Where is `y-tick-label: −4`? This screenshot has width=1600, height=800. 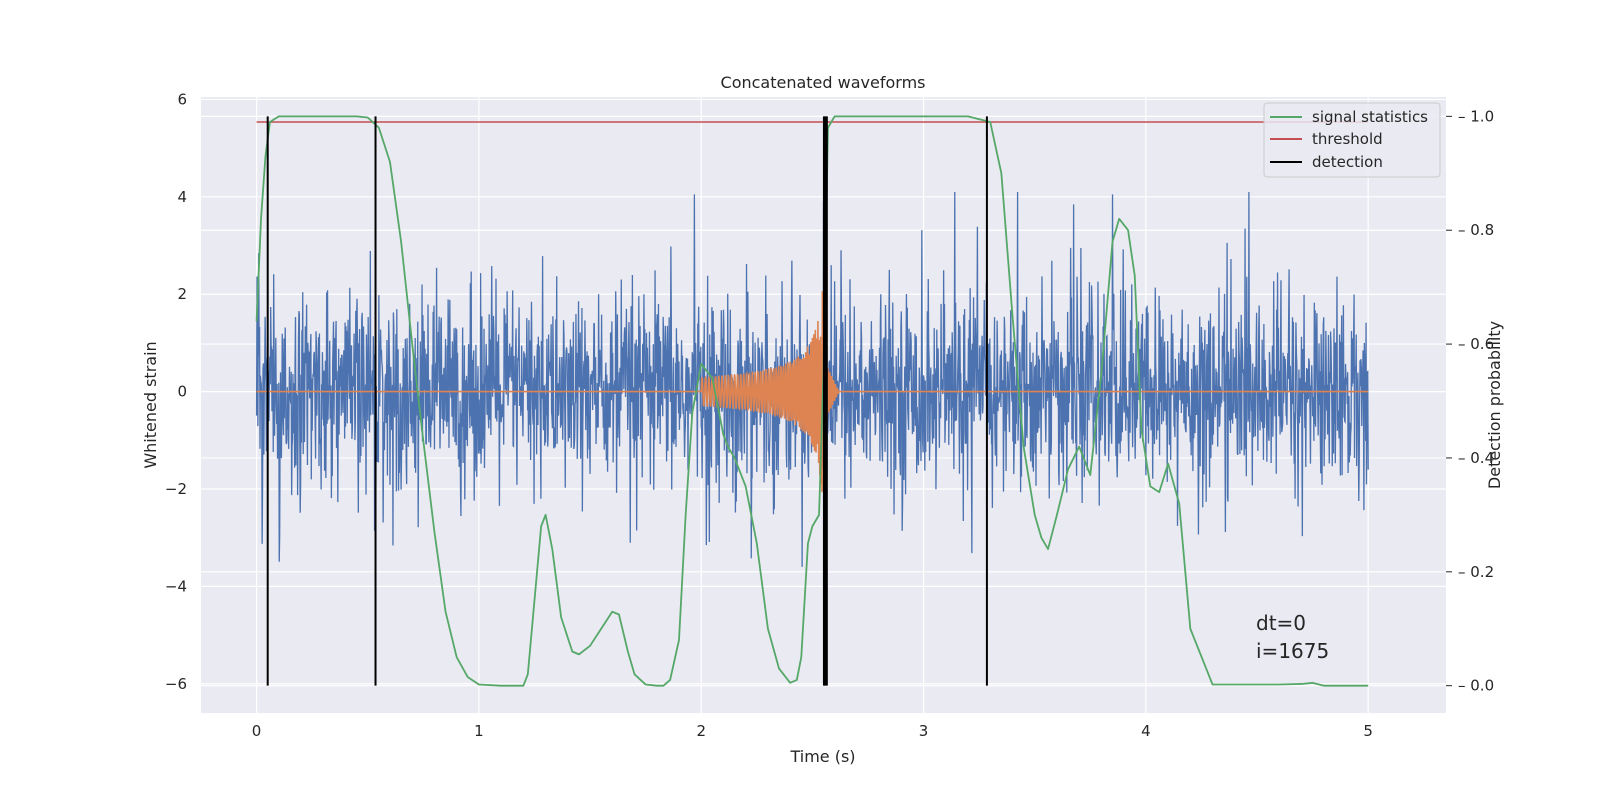
y-tick-label: −4 is located at coordinates (176, 586).